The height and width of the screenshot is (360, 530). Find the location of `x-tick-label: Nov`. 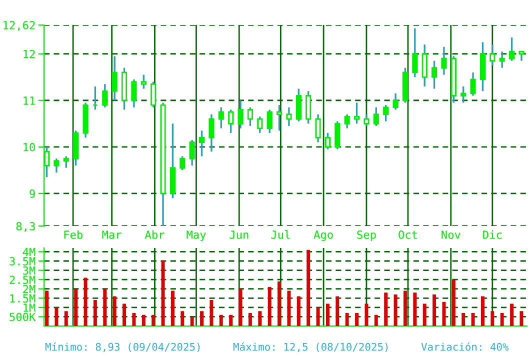

x-tick-label: Nov is located at coordinates (451, 234).